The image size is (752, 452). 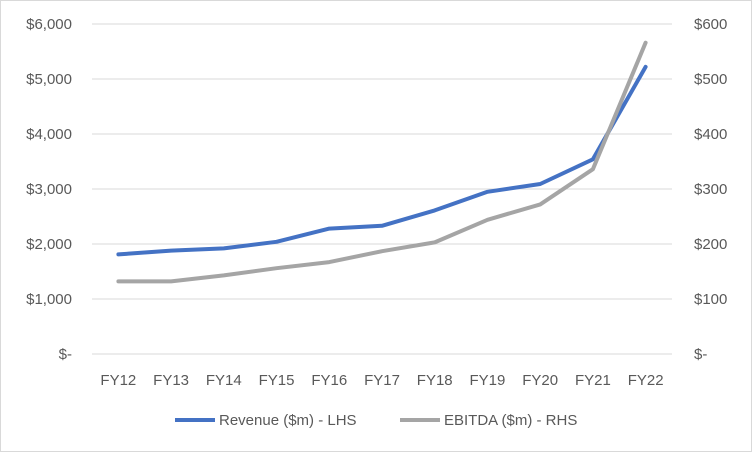 What do you see at coordinates (540, 380) in the screenshot?
I see `x-tick-label: FY20` at bounding box center [540, 380].